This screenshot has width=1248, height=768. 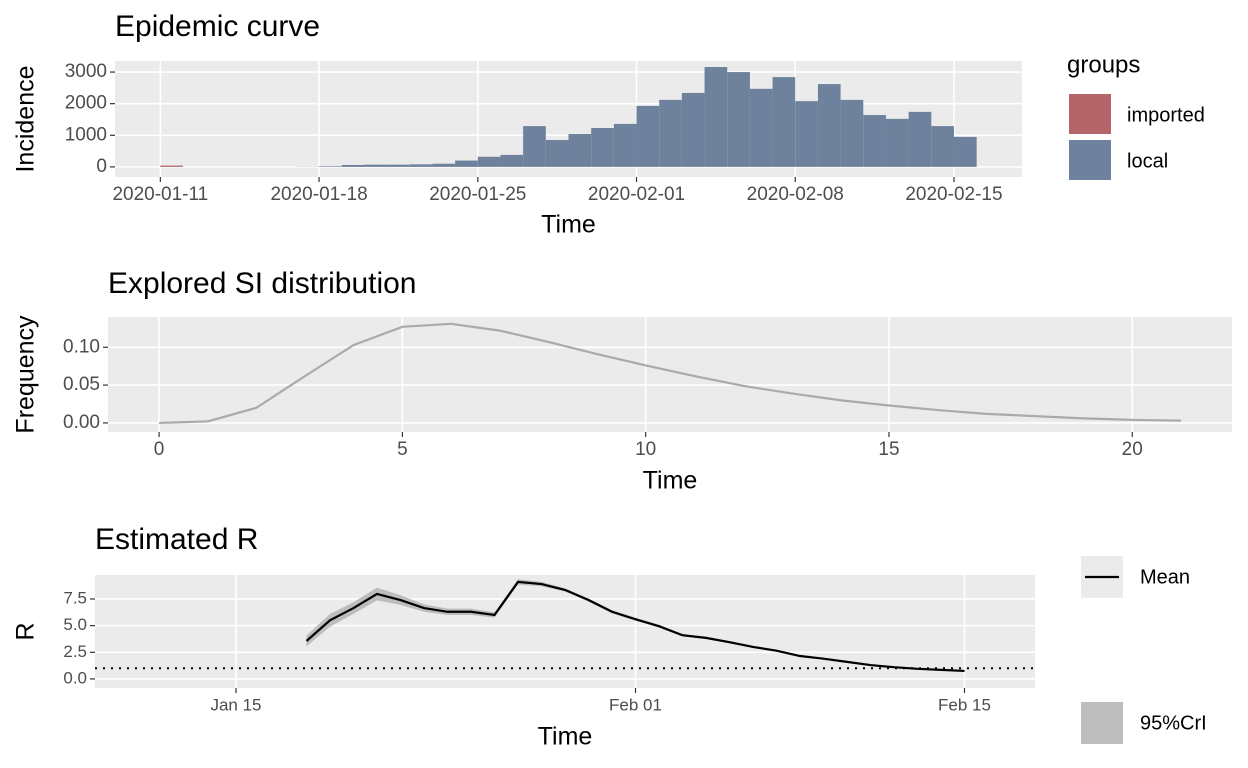 I want to click on y-tick-label: 2.5, so click(x=75, y=651).